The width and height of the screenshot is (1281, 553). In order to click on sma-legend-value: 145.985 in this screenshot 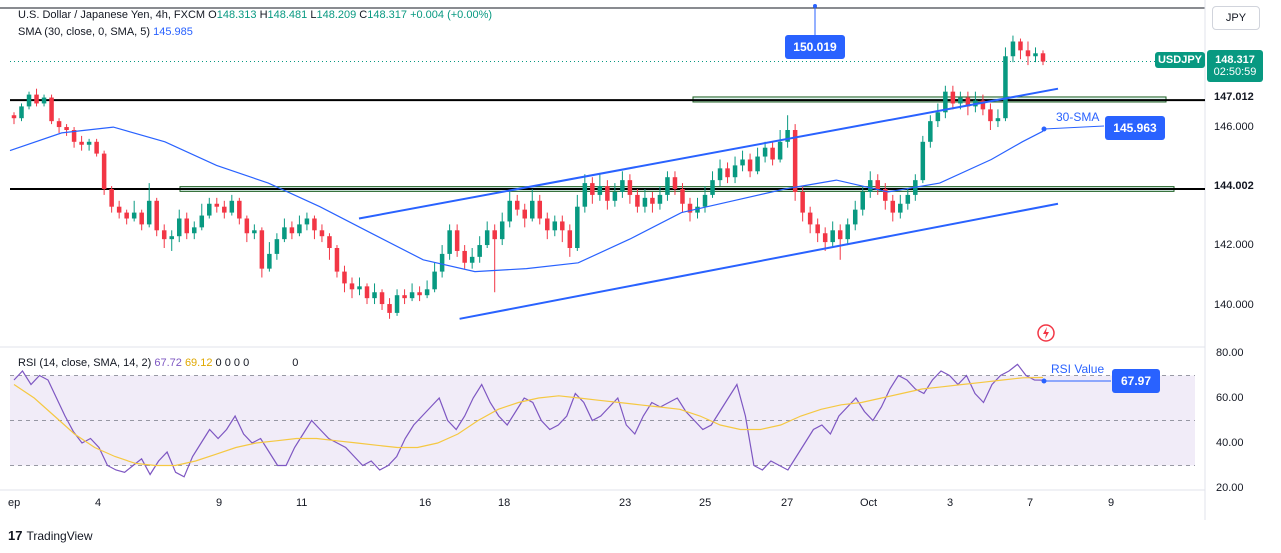, I will do `click(173, 32)`.